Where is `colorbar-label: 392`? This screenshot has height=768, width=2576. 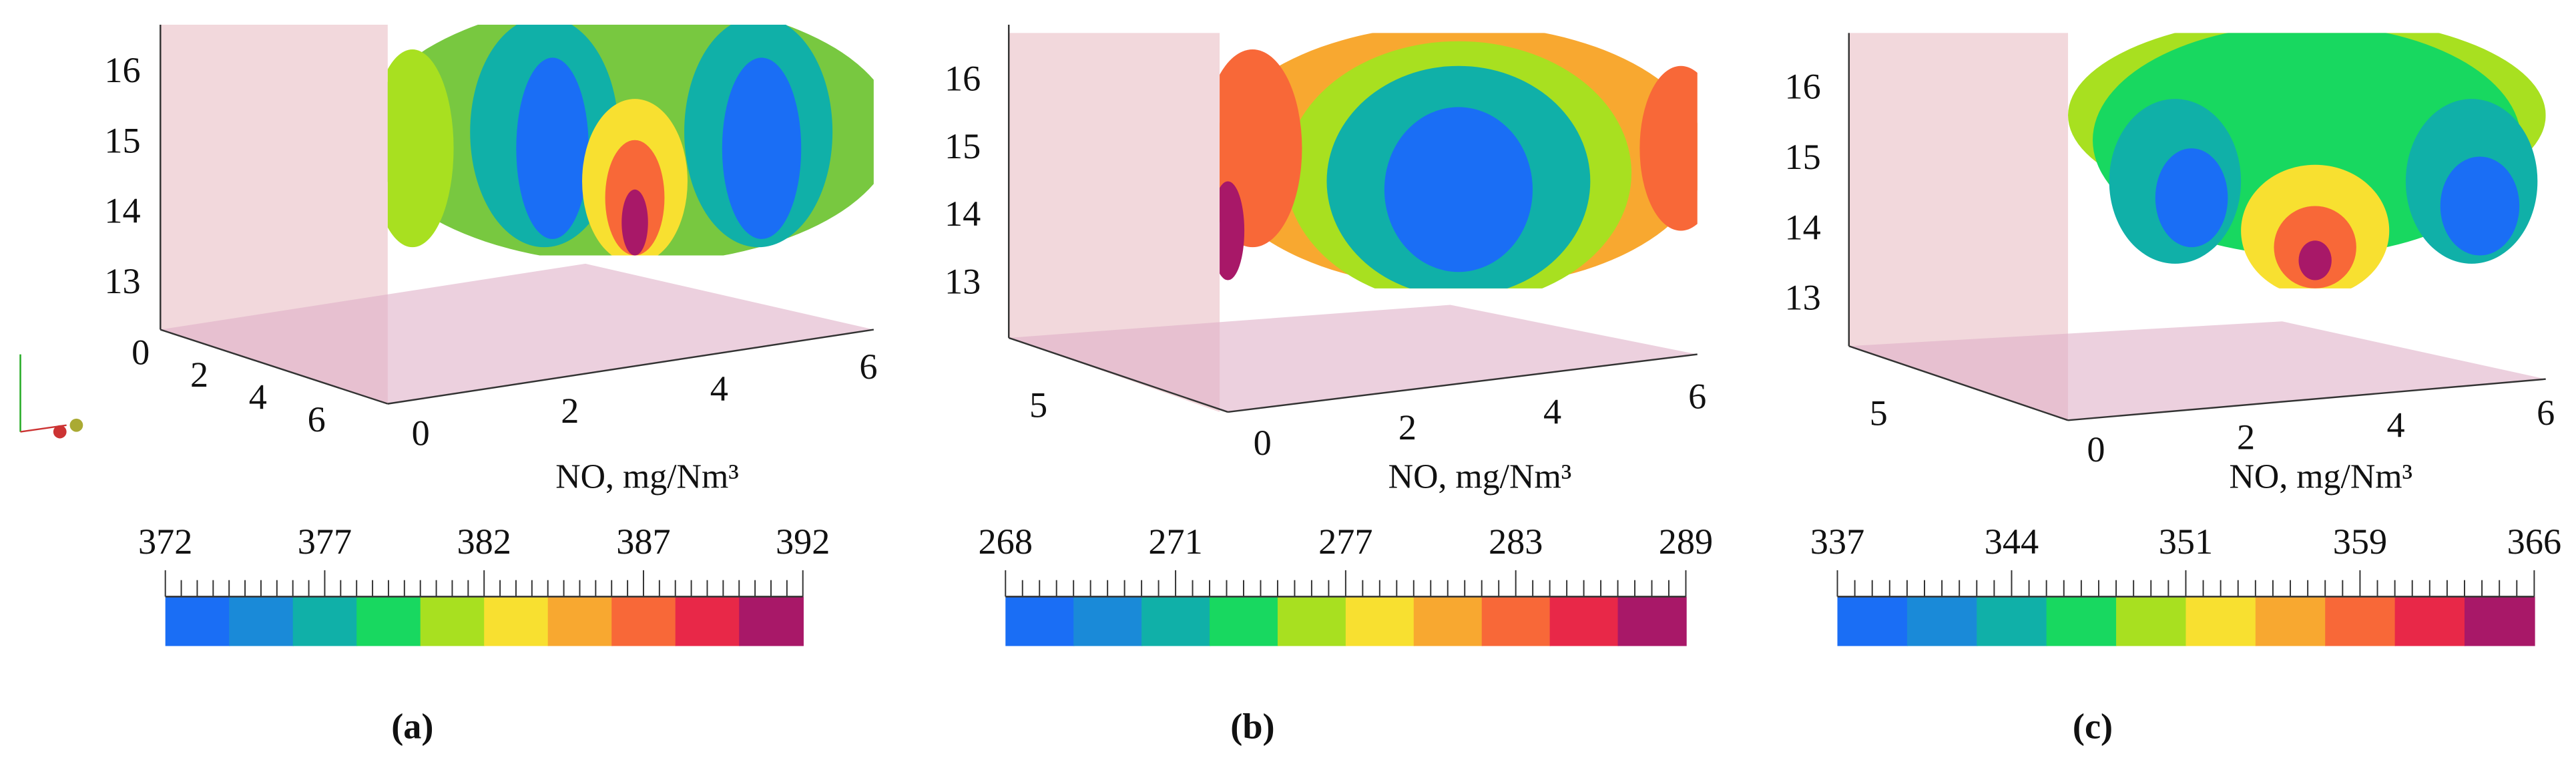 colorbar-label: 392 is located at coordinates (803, 542).